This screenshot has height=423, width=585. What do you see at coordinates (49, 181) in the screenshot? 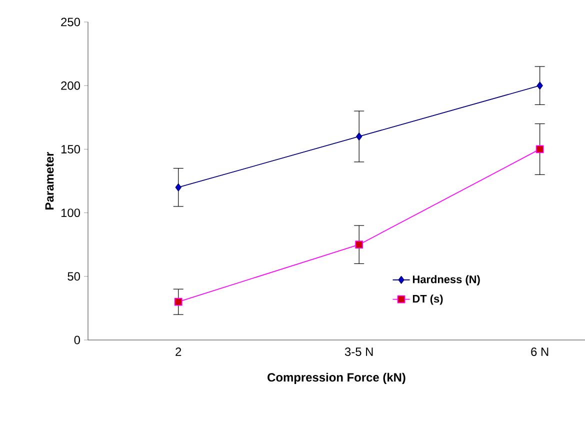
I see `y-axis-title: Parameter` at bounding box center [49, 181].